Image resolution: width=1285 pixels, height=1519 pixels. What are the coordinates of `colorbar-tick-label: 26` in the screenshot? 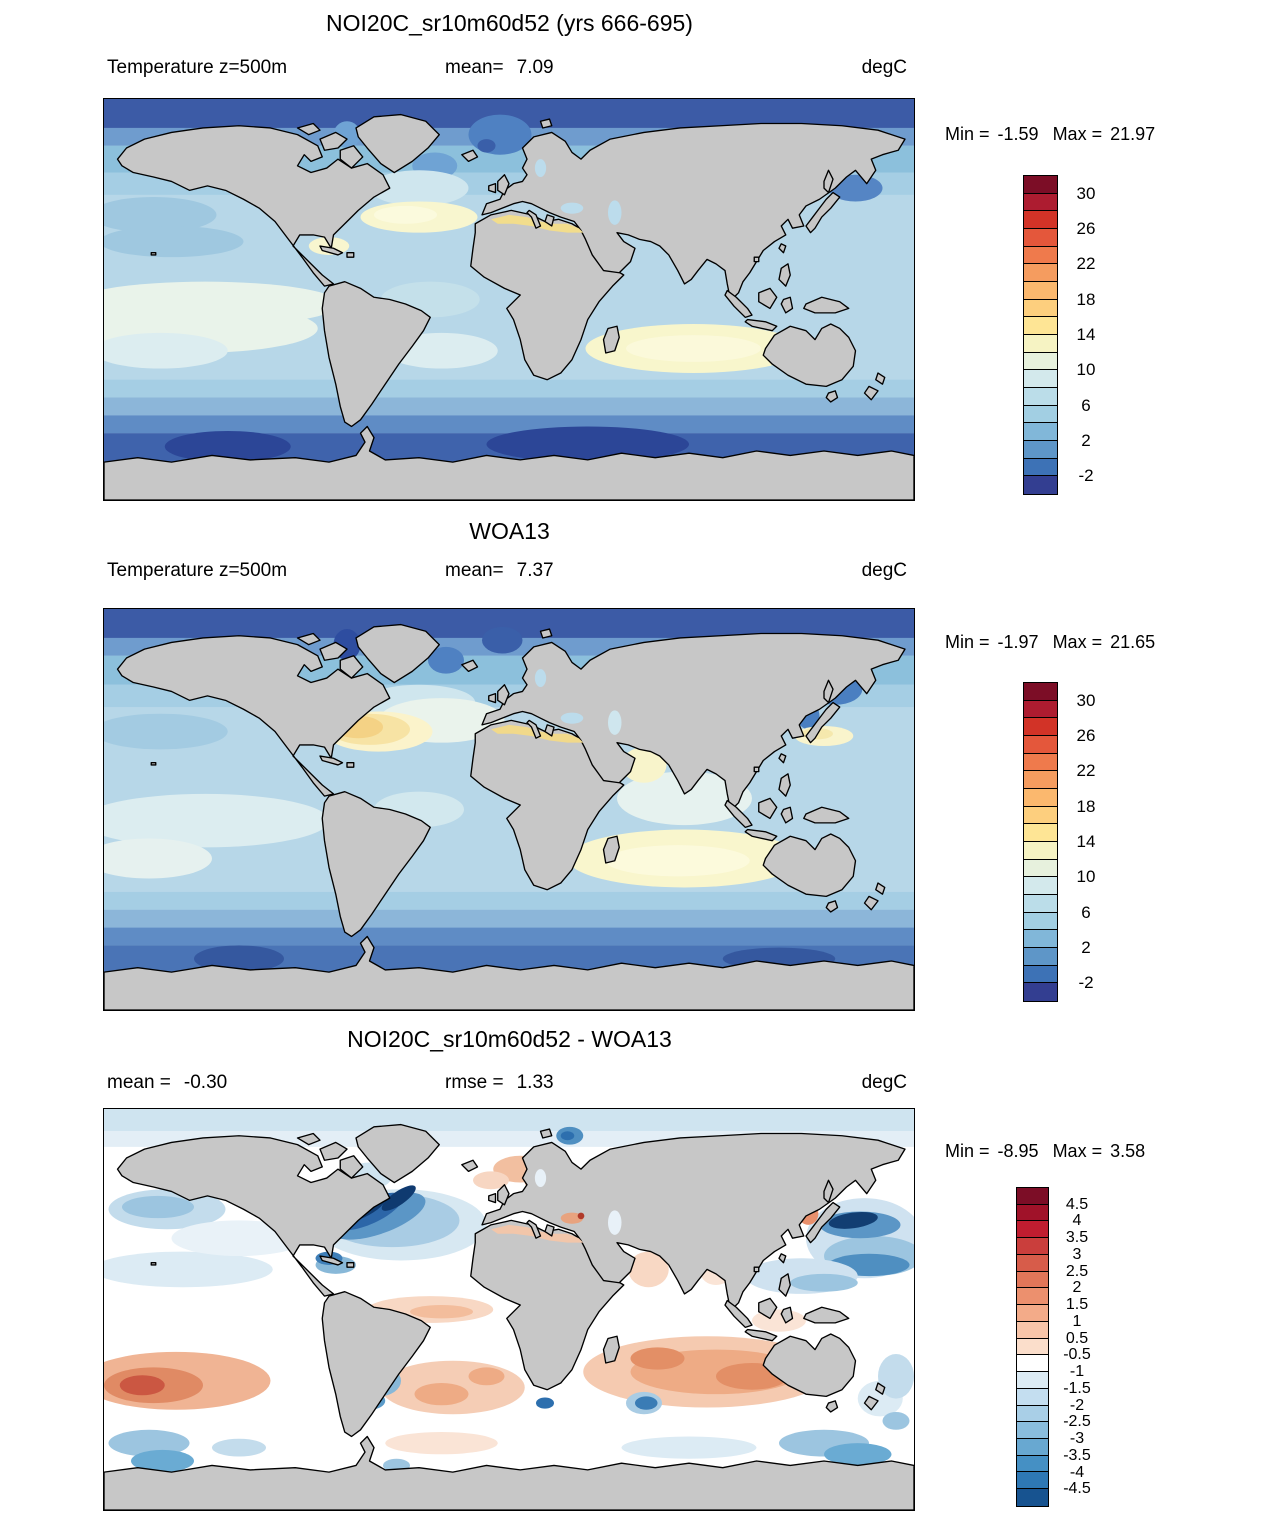 It's located at (1086, 228).